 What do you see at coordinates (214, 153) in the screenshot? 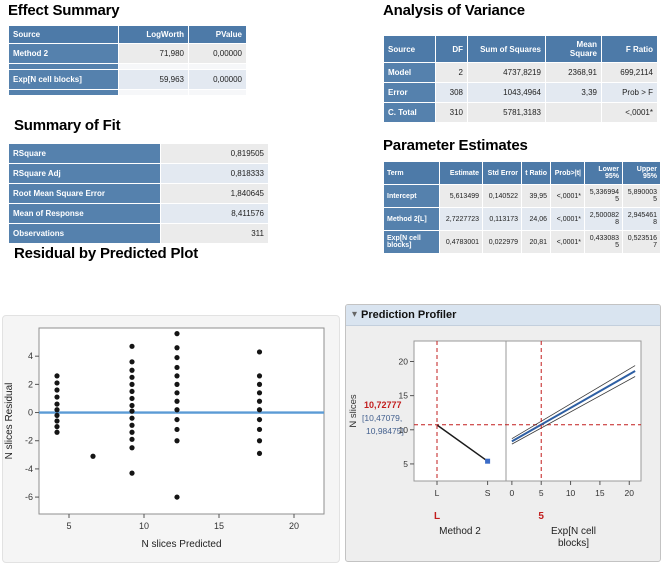
I see `cell-value: 0,819505` at bounding box center [214, 153].